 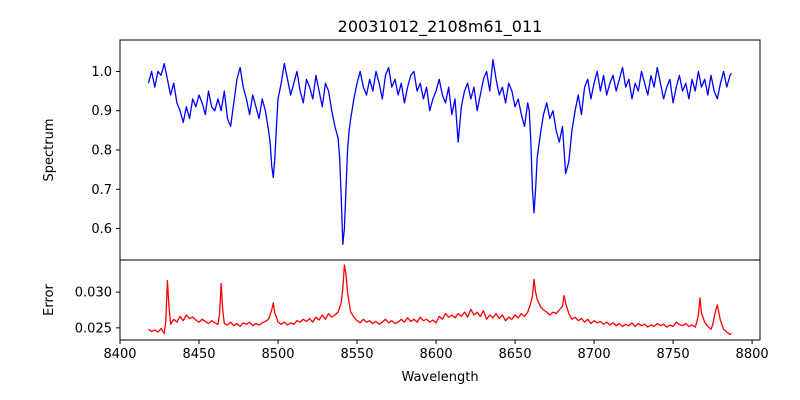 What do you see at coordinates (198, 354) in the screenshot?
I see `x-tick-label: 8450` at bounding box center [198, 354].